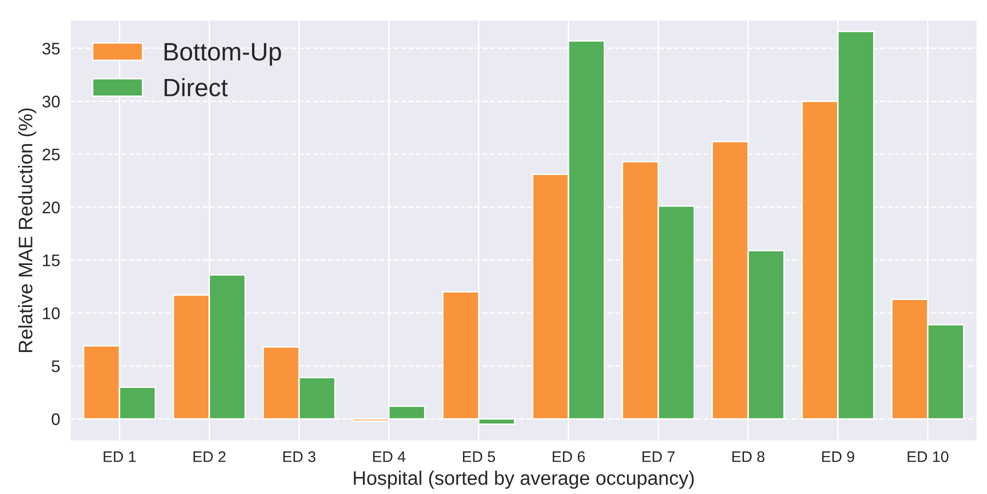 The height and width of the screenshot is (494, 987). Describe the element at coordinates (51, 154) in the screenshot. I see `y-tick-label: 25` at that location.